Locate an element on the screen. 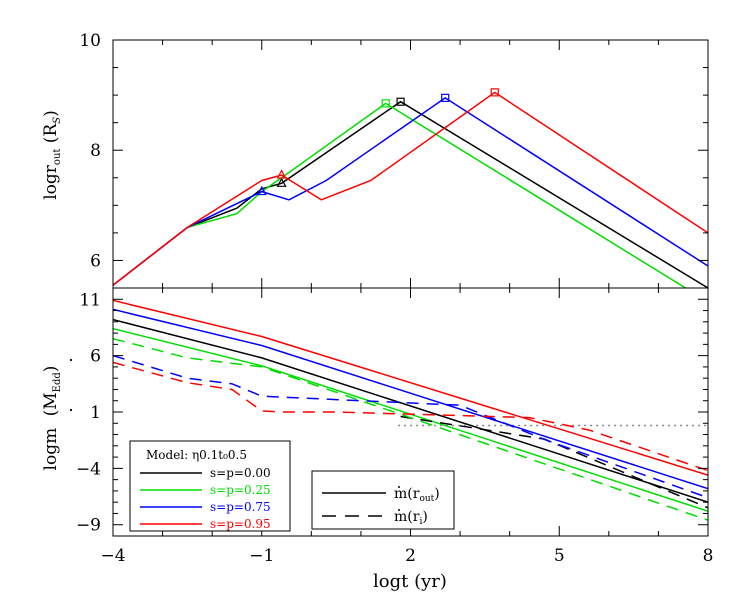  top-ylabel-sub: out is located at coordinates (57, 157).